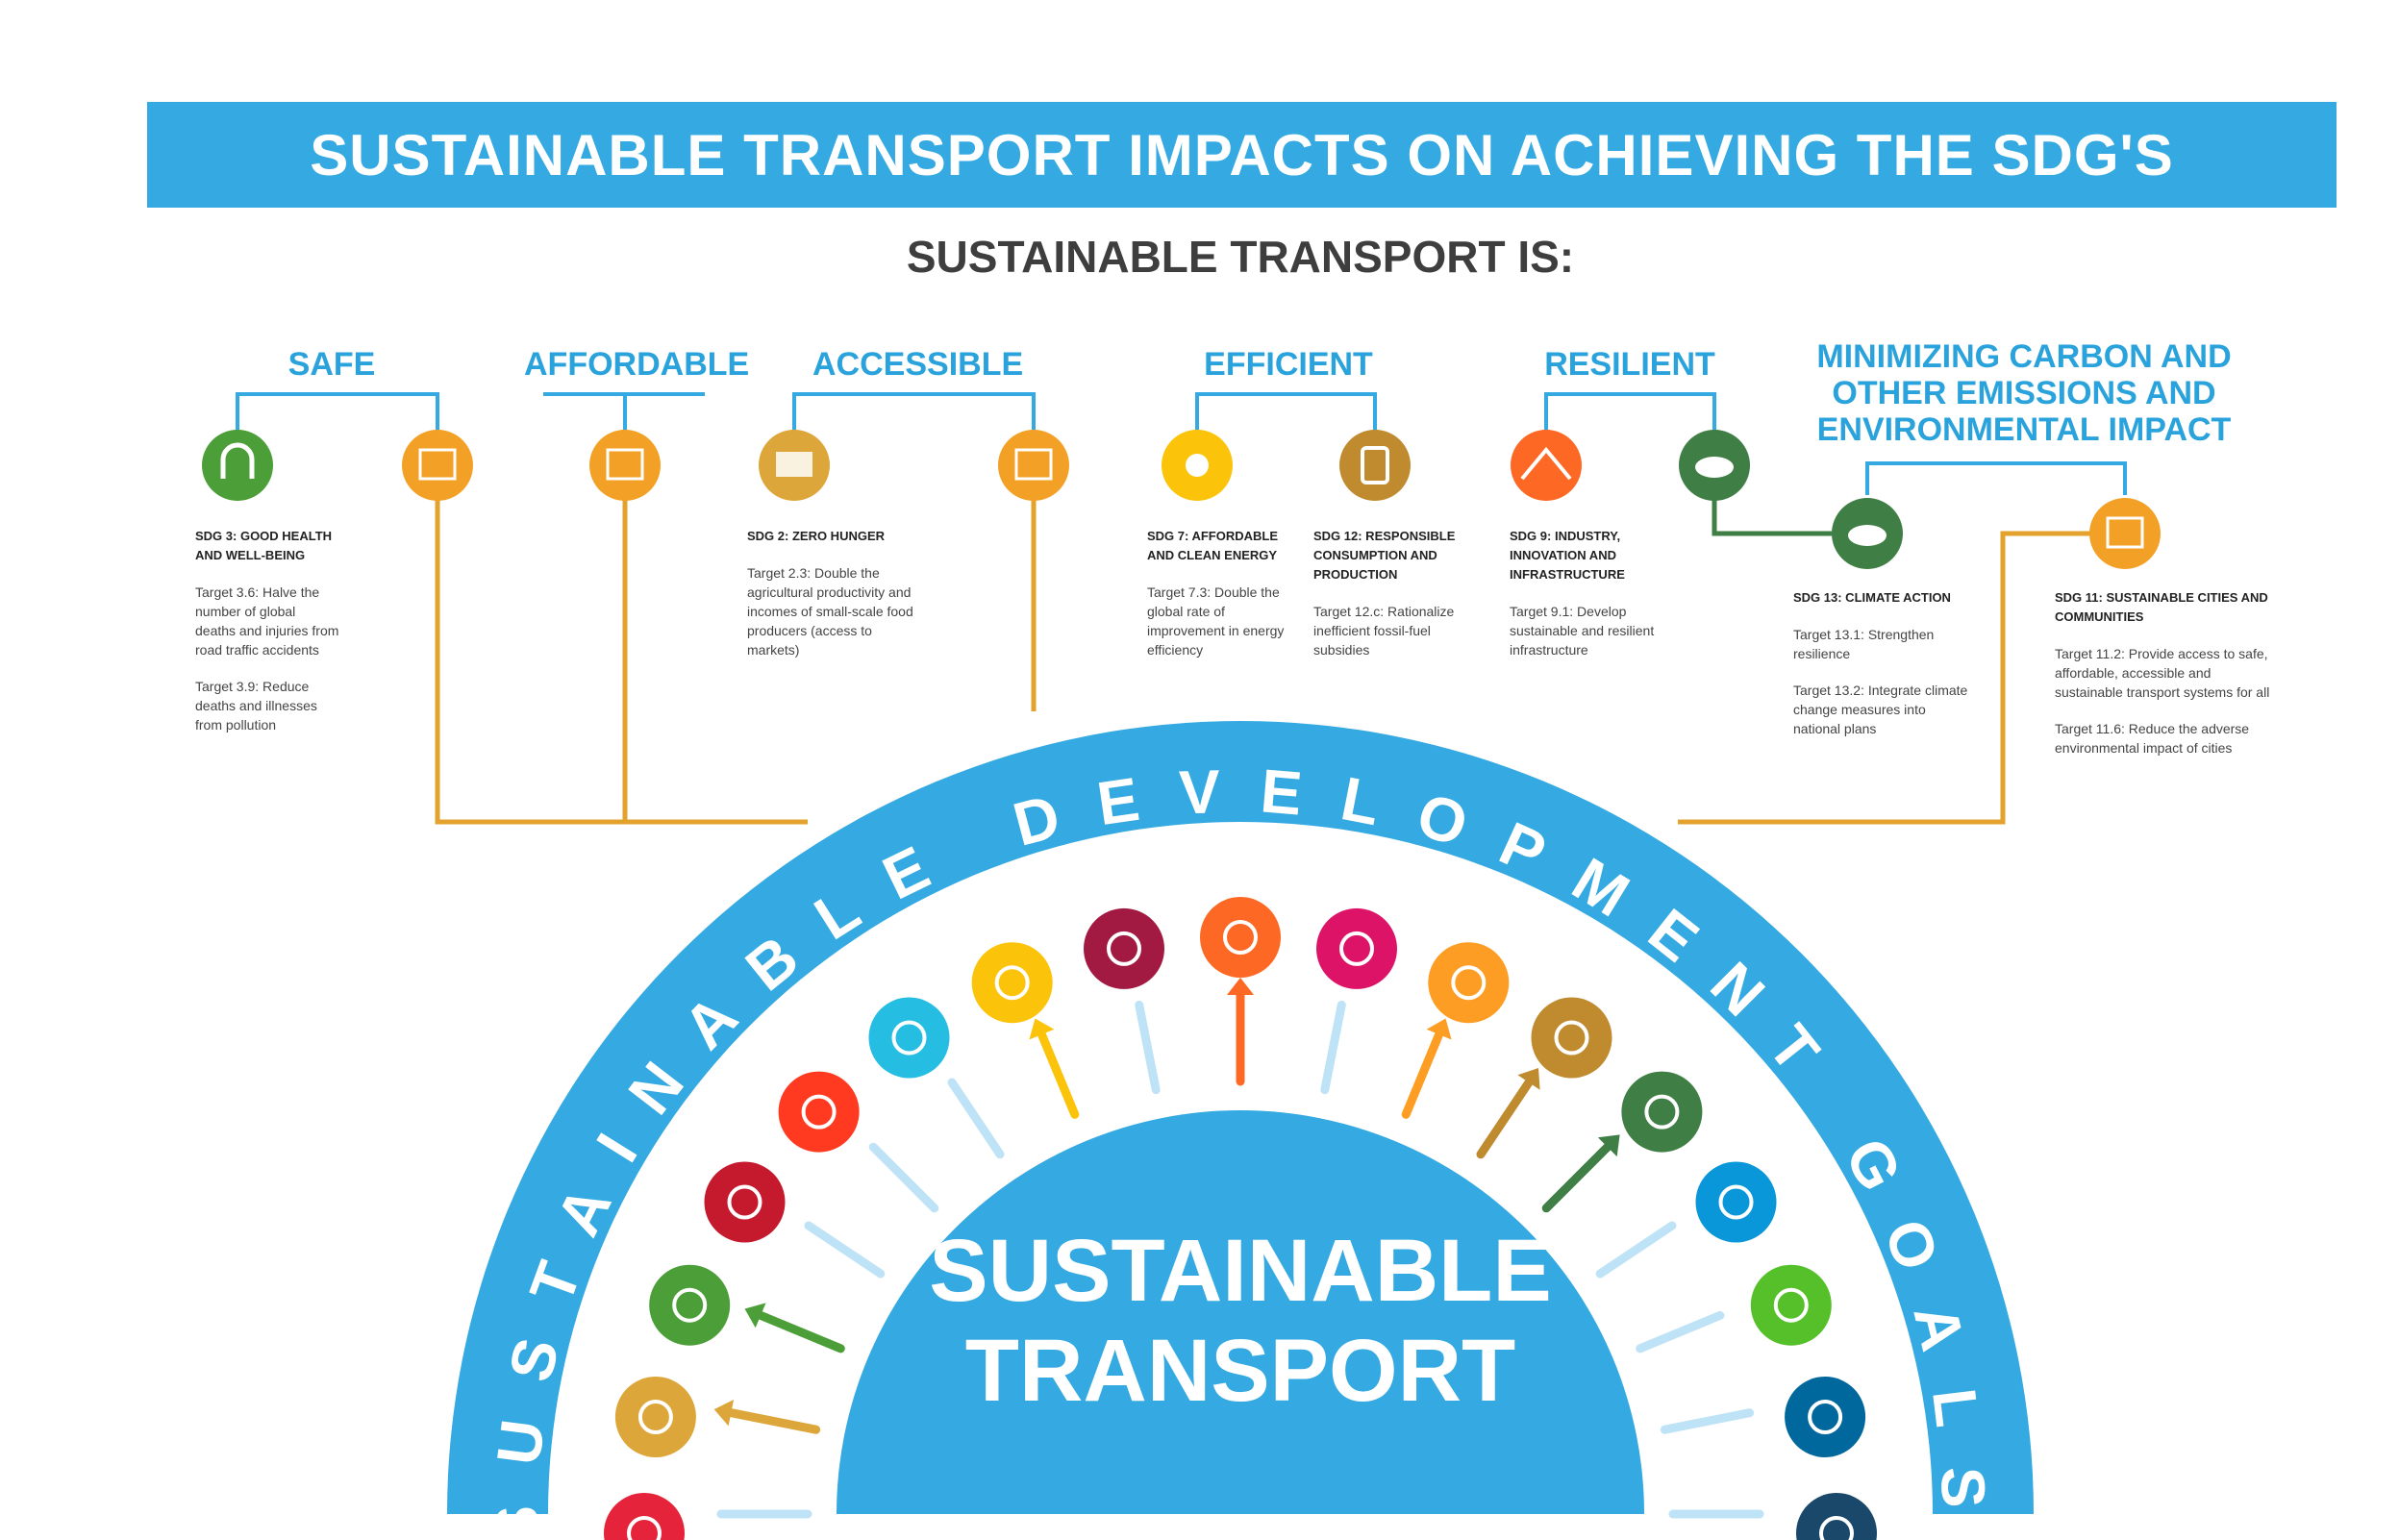 This screenshot has width=2399, height=1540. What do you see at coordinates (914, 412) in the screenshot?
I see `bracket-accessible` at bounding box center [914, 412].